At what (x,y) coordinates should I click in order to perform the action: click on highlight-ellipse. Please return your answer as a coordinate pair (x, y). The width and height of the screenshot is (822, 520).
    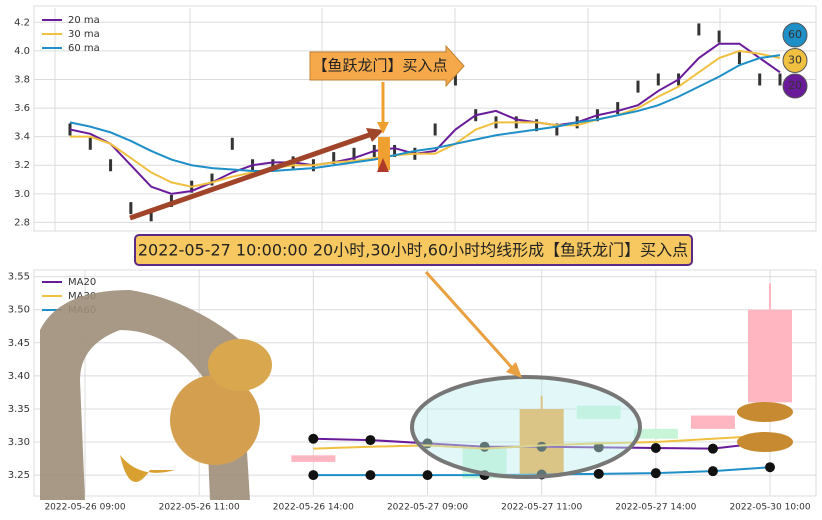
    Looking at the image, I should click on (526, 427).